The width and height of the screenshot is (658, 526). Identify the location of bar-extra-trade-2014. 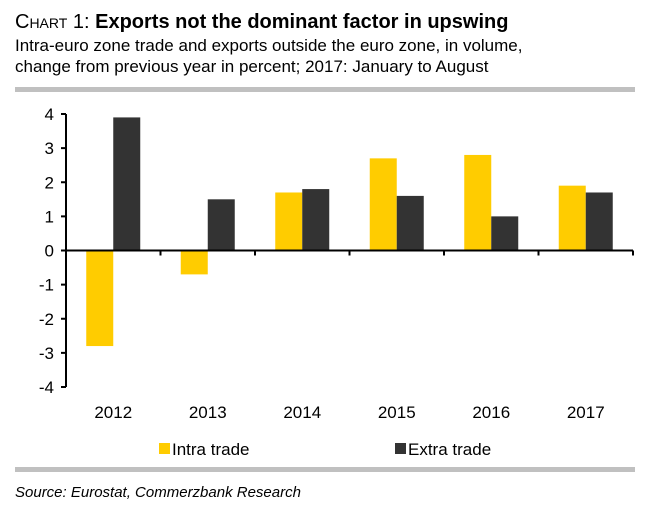
(316, 220).